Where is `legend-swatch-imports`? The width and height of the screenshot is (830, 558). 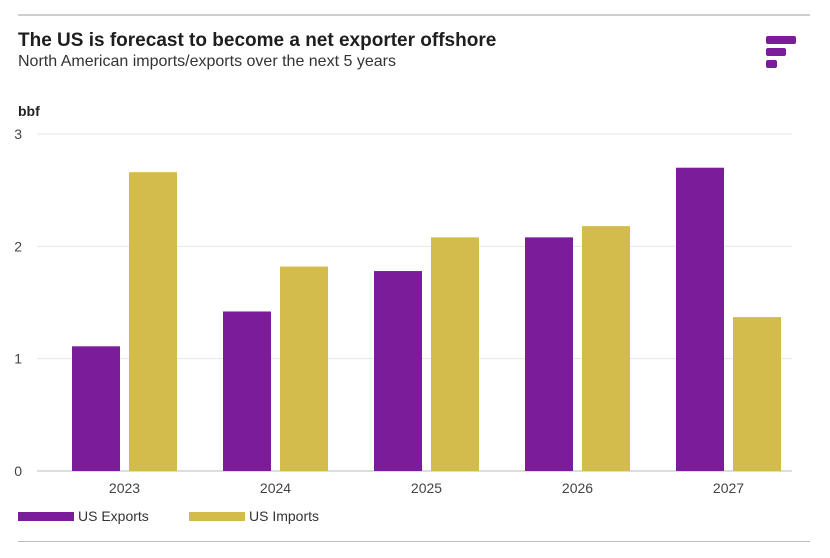
legend-swatch-imports is located at coordinates (217, 516).